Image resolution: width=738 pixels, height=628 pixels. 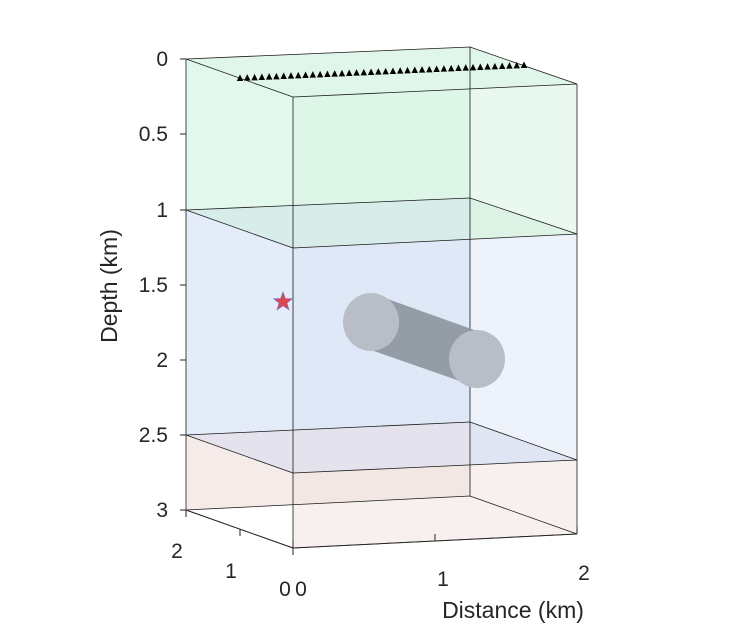 I want to click on depth-tick-labels: 0 0.5 1 1.5 2 2.5 3, so click(x=153, y=285).